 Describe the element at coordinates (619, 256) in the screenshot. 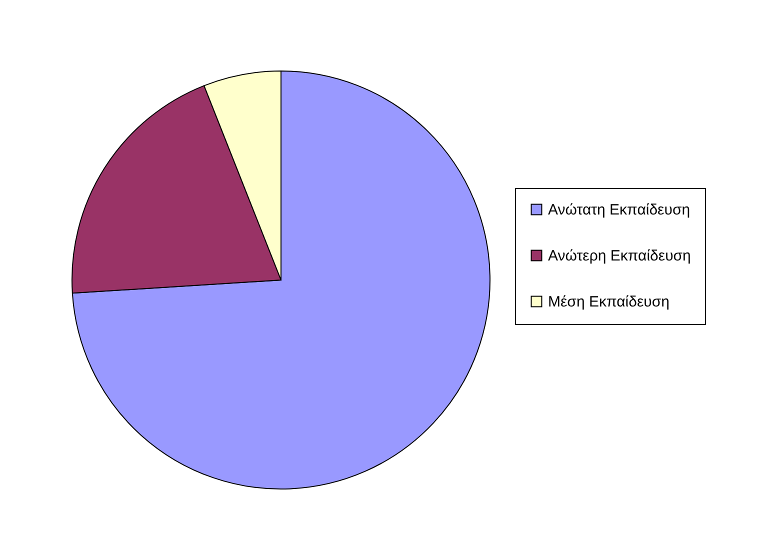

I see `legend-label: Ανώτερη Εκπαίδευση` at that location.